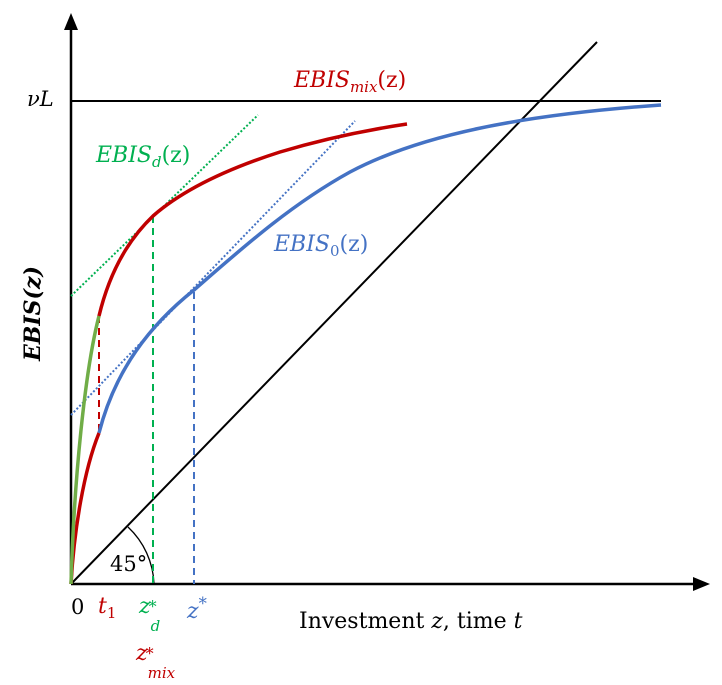 The width and height of the screenshot is (722, 685). What do you see at coordinates (161, 673) in the screenshot?
I see `zmix-sub: mix` at bounding box center [161, 673].